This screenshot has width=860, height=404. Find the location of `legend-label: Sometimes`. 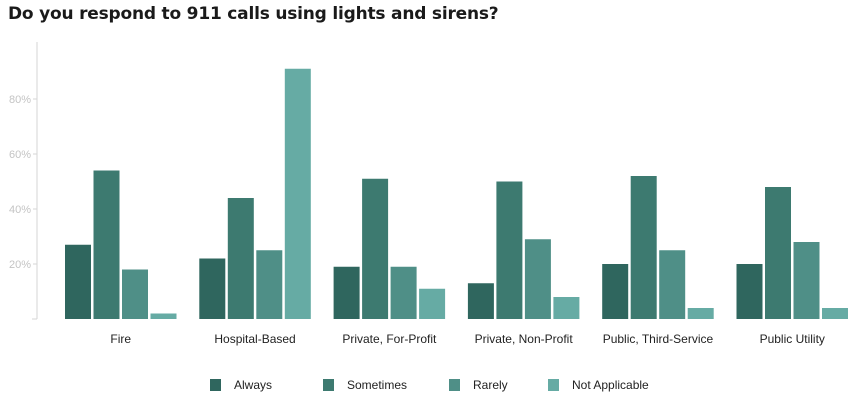

legend-label: Sometimes is located at coordinates (377, 385).